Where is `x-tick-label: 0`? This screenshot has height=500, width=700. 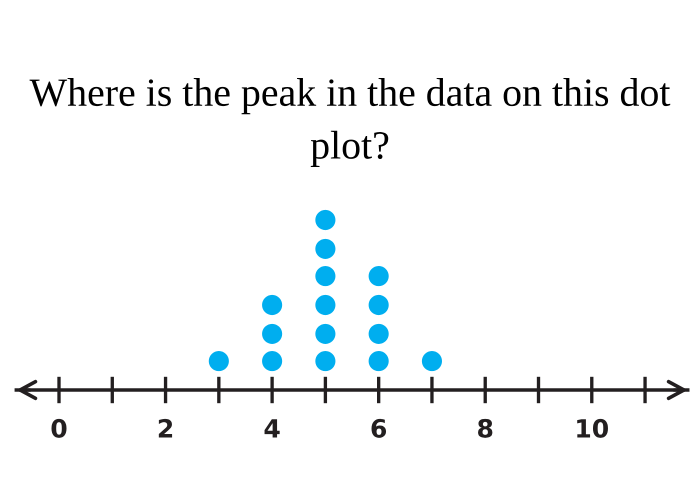 x-tick-label: 0 is located at coordinates (59, 428).